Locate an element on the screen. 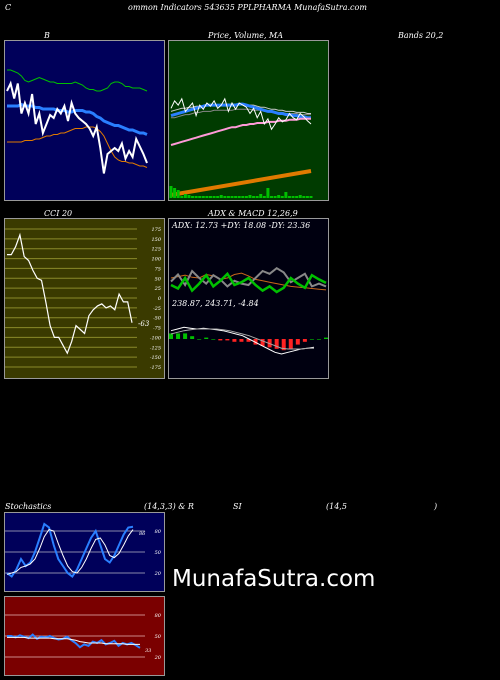  cci-tick-label: 150 is located at coordinates (156, 240).